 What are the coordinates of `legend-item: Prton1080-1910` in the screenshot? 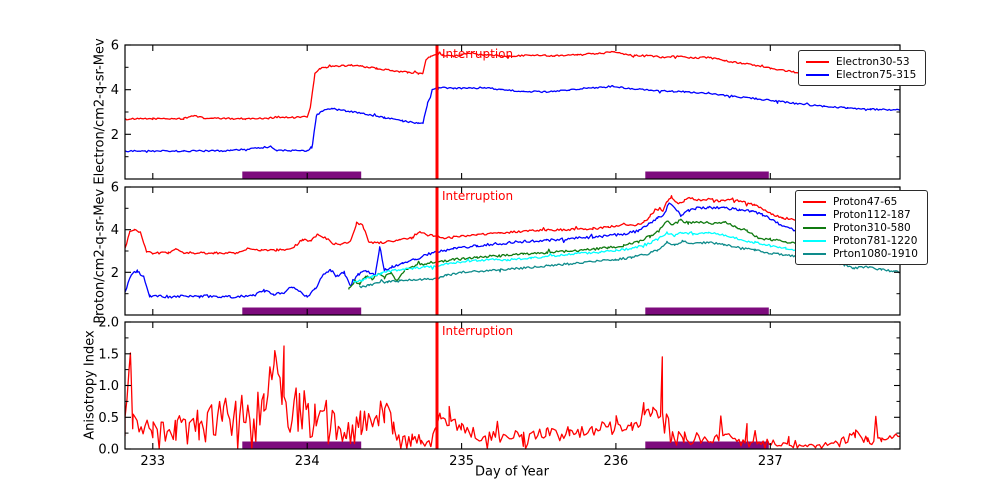 It's located at (860, 253).